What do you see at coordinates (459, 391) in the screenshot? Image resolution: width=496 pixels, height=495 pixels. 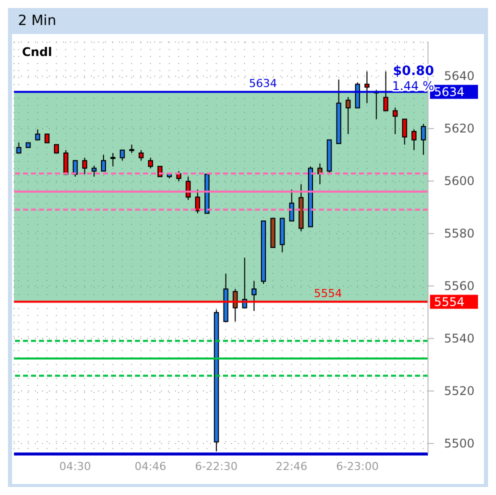 I see `y-tick-label: 5520` at bounding box center [459, 391].